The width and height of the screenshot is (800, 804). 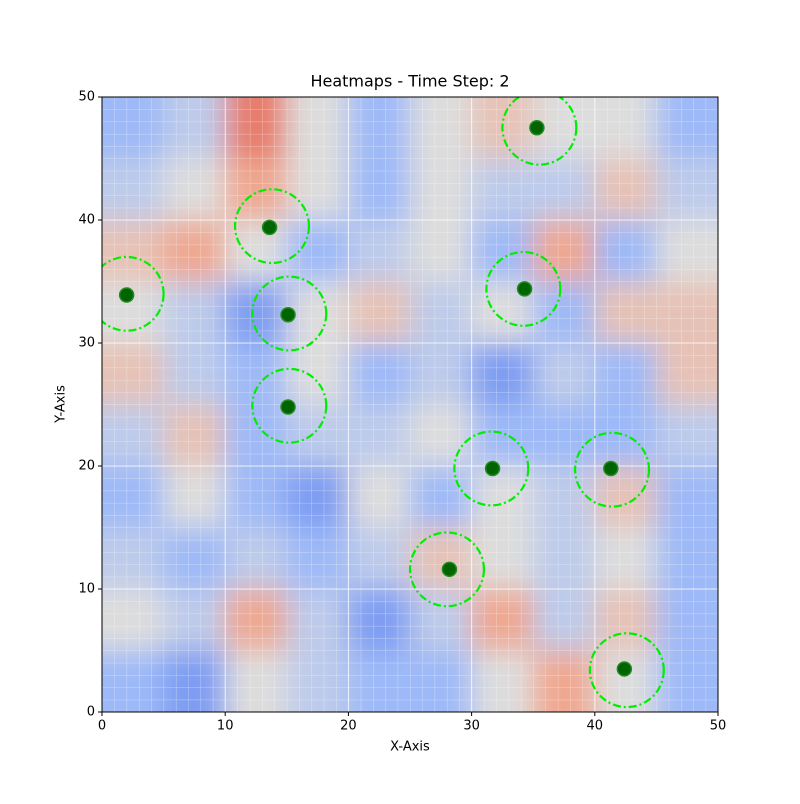 What do you see at coordinates (91, 712) in the screenshot?
I see `y-tick-label: 0` at bounding box center [91, 712].